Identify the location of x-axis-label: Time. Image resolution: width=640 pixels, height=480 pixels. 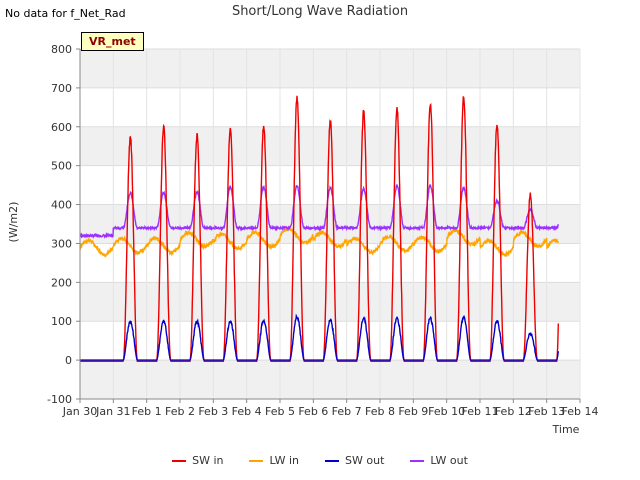
(566, 429).